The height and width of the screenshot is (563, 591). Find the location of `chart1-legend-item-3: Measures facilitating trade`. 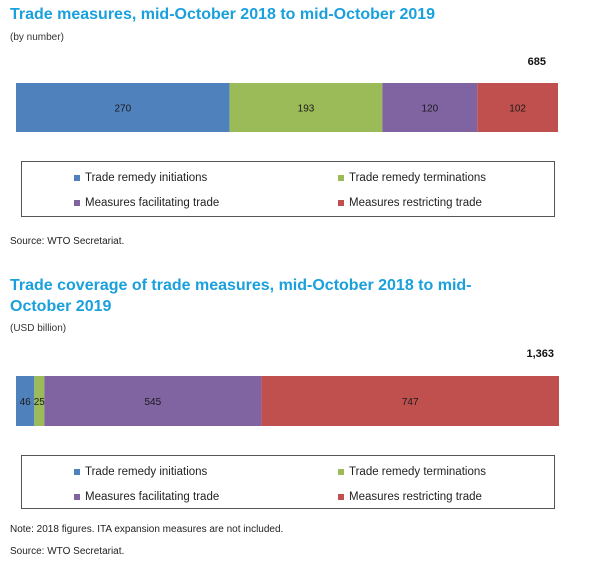

chart1-legend-item-3: Measures facilitating trade is located at coordinates (146, 203).